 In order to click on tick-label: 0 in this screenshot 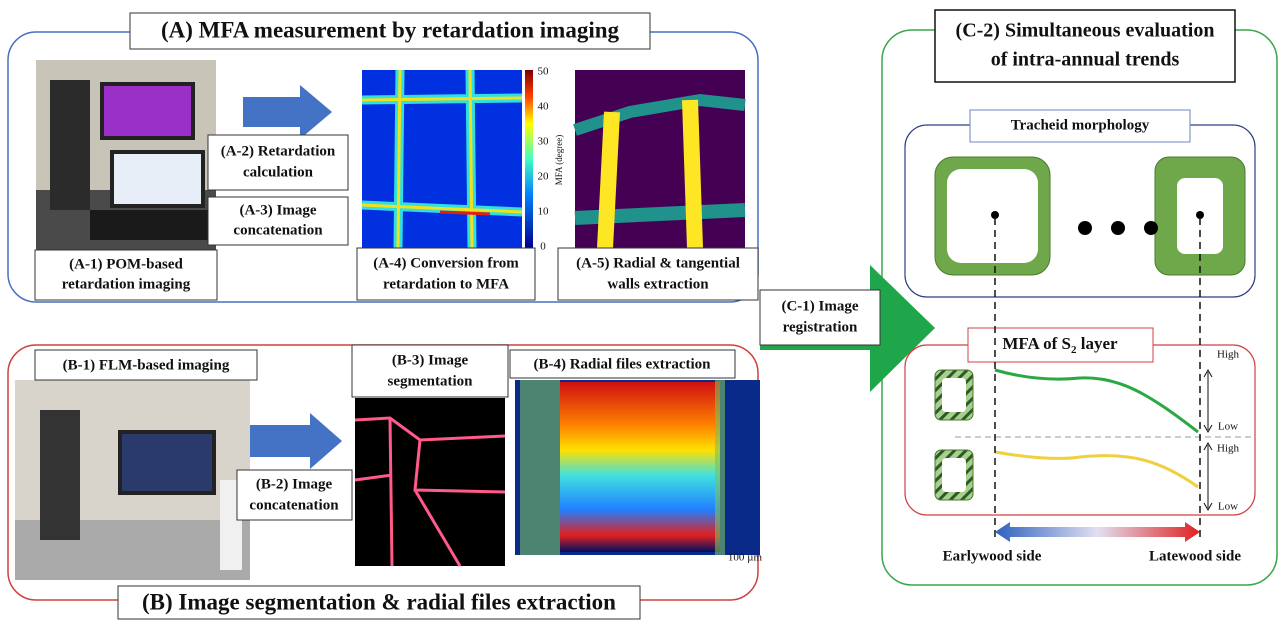, I will do `click(543, 247)`.